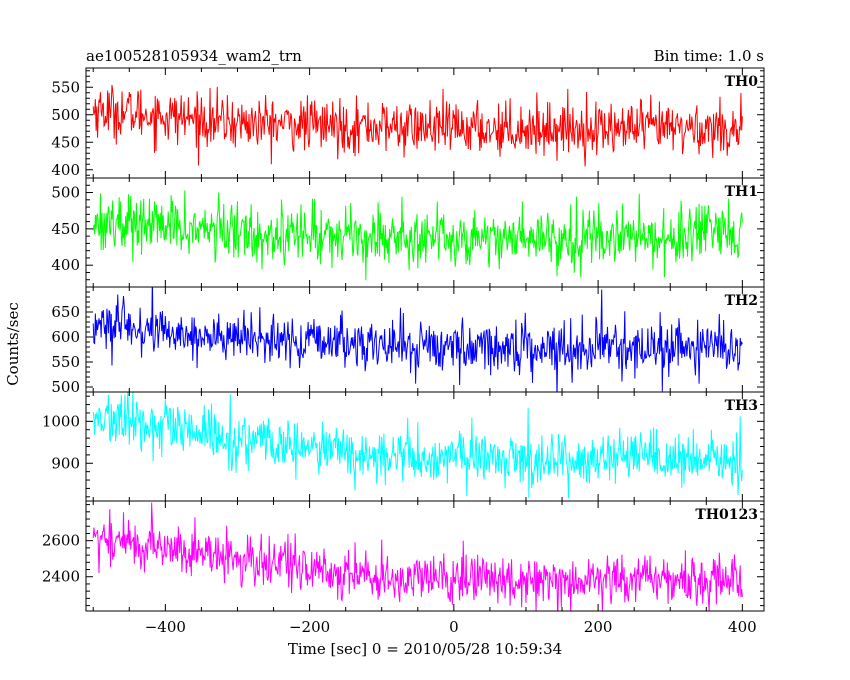 The width and height of the screenshot is (850, 680). I want to click on panel-th2: 500 550 600 650 TH2, so click(408, 341).